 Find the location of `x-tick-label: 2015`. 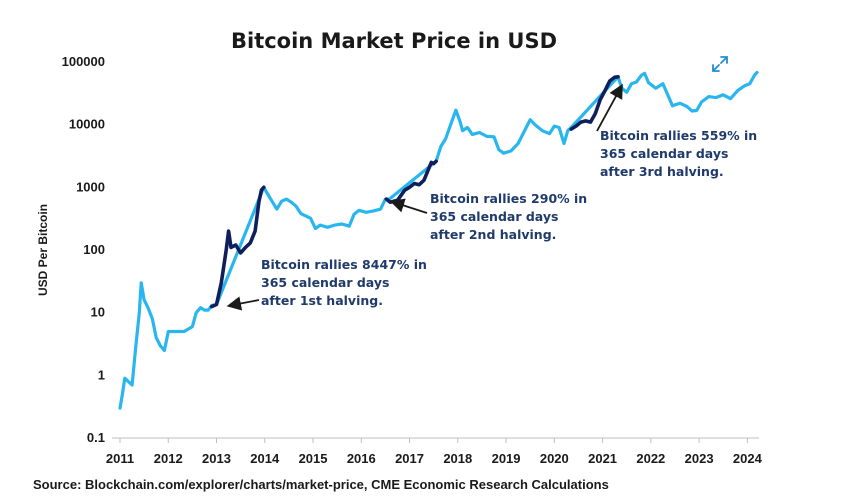

x-tick-label: 2015 is located at coordinates (313, 458).